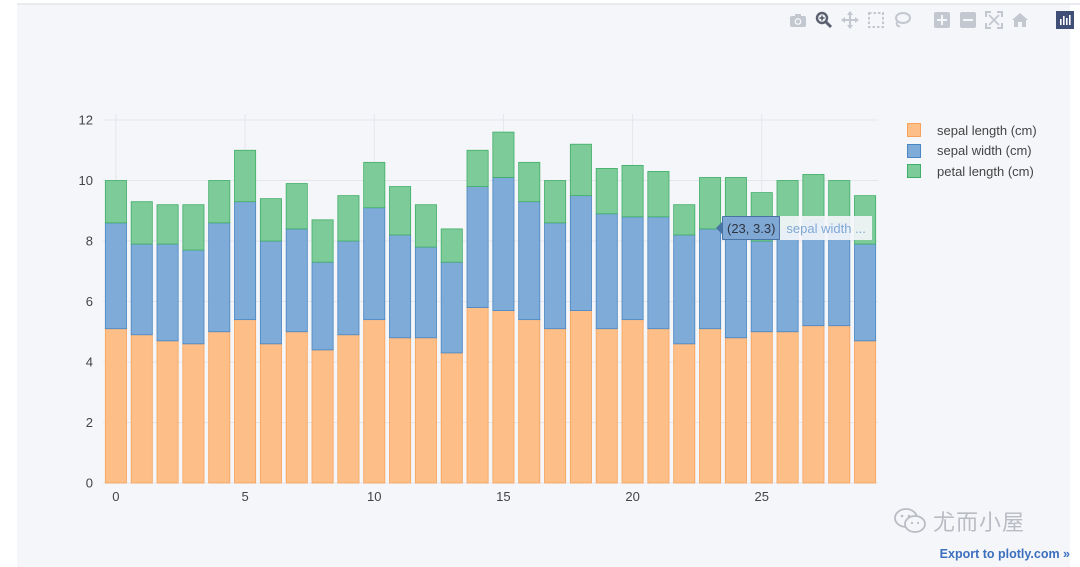 The height and width of the screenshot is (567, 1080). I want to click on autoscale-icon, so click(994, 20).